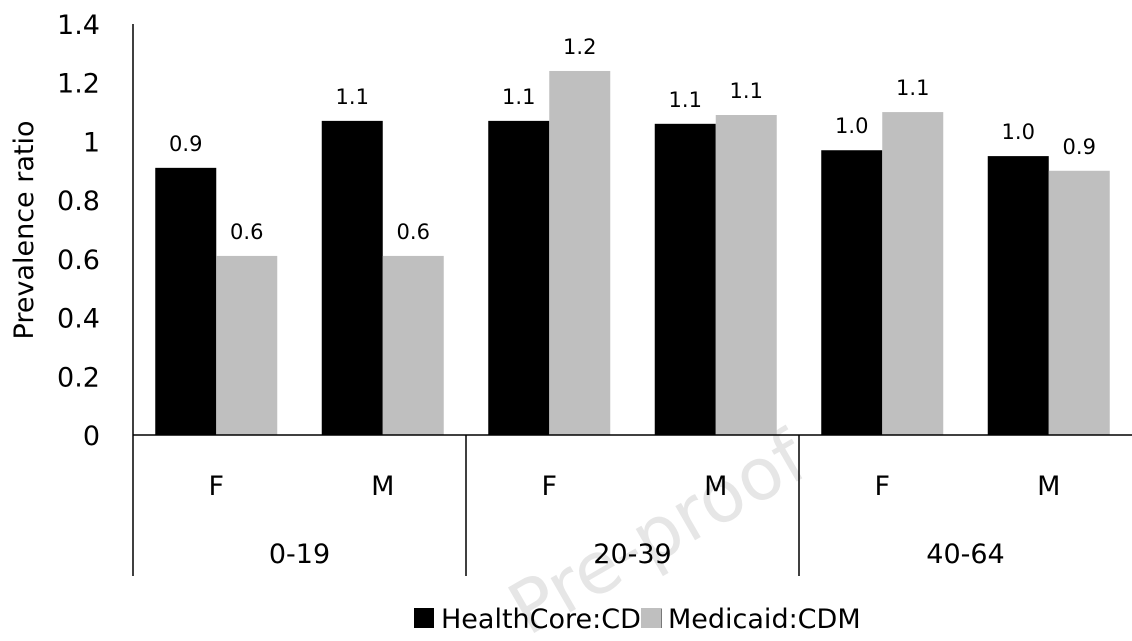  I want to click on watermark-text: Pre-proof, so click(658, 525).